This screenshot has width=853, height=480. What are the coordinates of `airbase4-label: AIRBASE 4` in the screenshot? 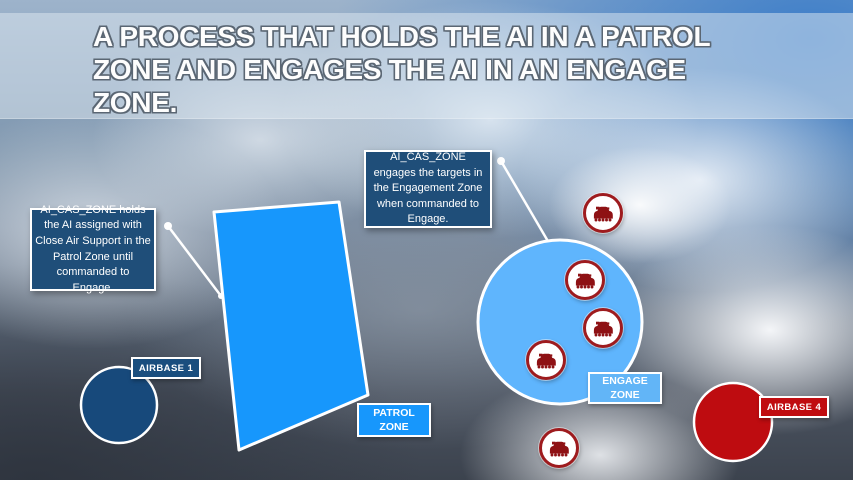 It's located at (794, 407).